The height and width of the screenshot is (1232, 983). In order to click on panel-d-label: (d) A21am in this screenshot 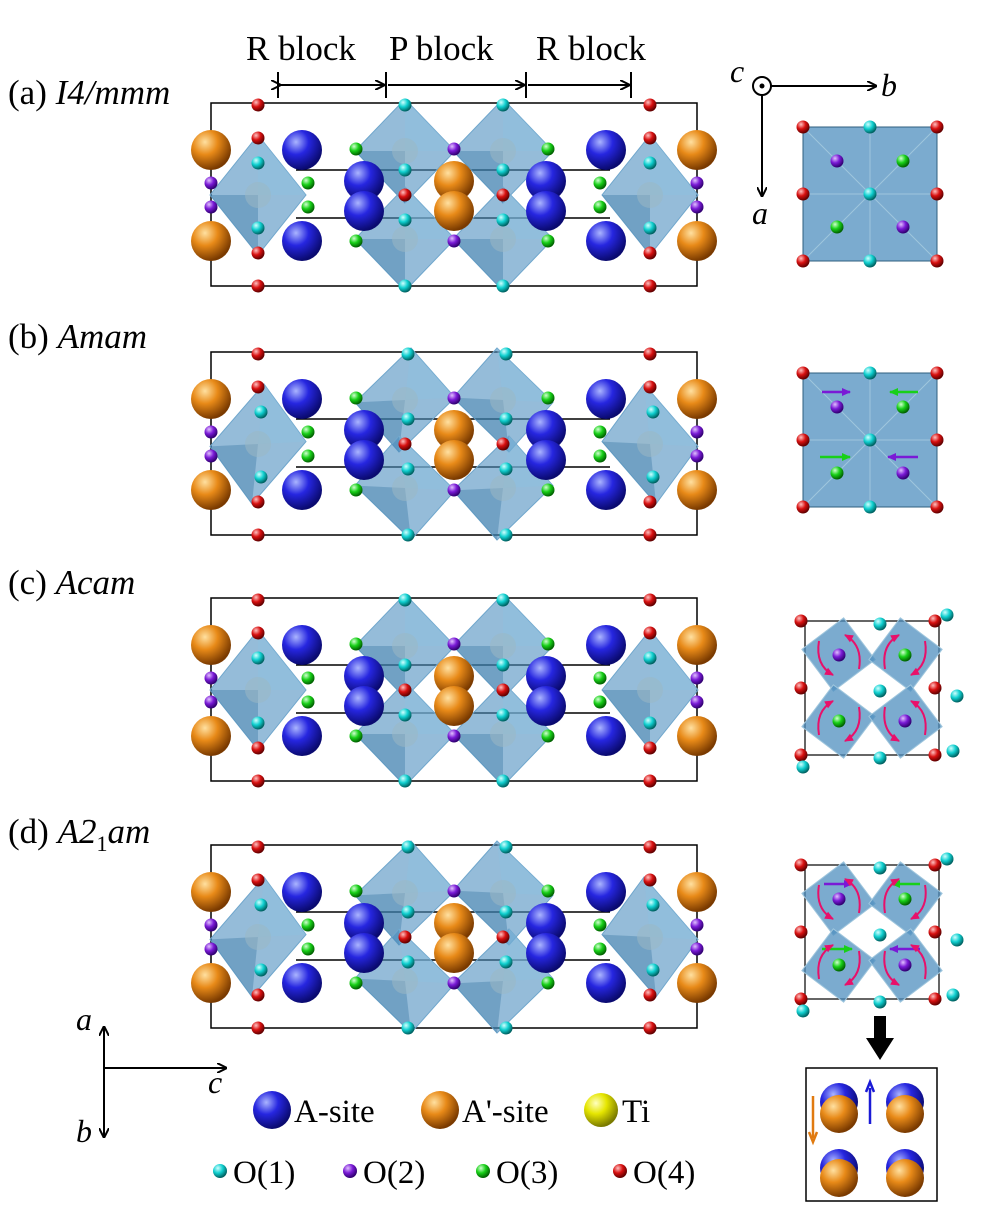, I will do `click(79, 834)`.